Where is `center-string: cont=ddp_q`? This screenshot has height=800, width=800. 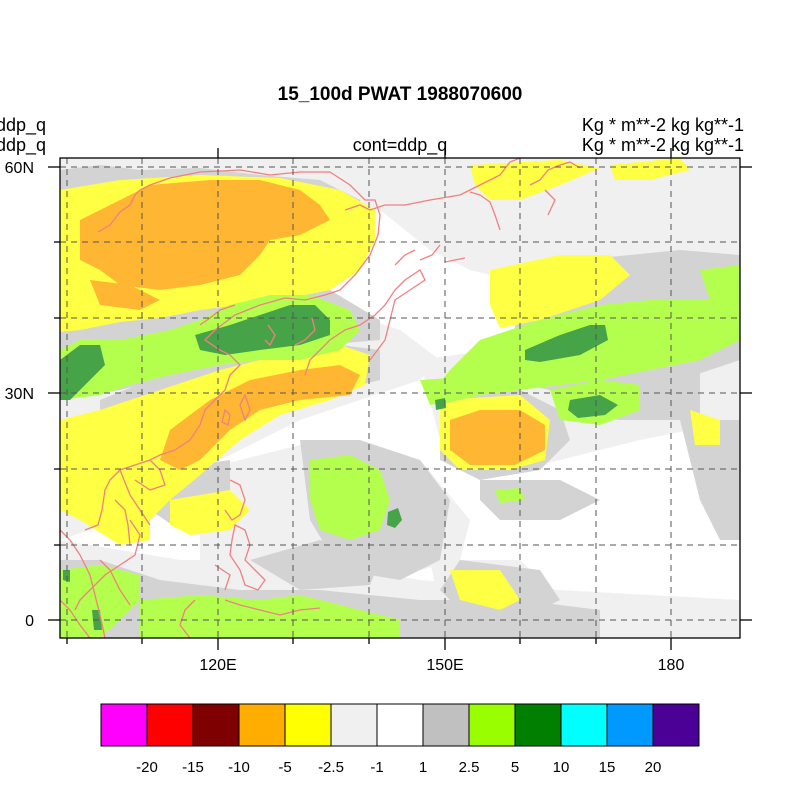 center-string: cont=ddp_q is located at coordinates (400, 145).